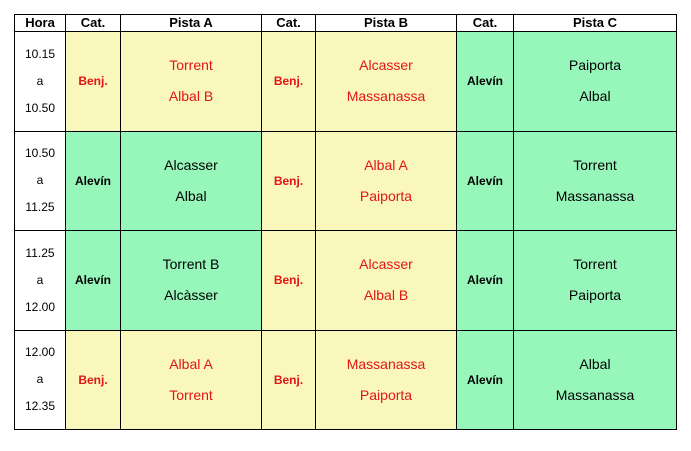 The image size is (691, 451). Describe the element at coordinates (40, 107) in the screenshot. I see `time-end: 10.50` at that location.